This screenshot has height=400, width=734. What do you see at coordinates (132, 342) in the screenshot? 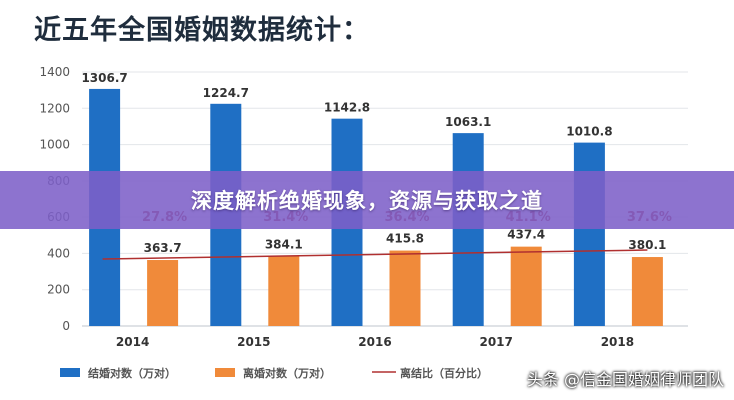
I see `x-tick-label: 2014` at bounding box center [132, 342].